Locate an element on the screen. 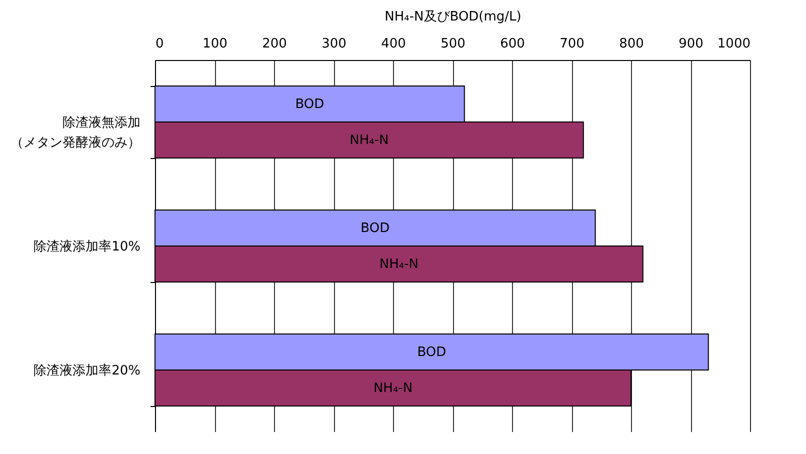 The image size is (806, 454). y-tick-label: 除渣液添加率10% is located at coordinates (87, 246).